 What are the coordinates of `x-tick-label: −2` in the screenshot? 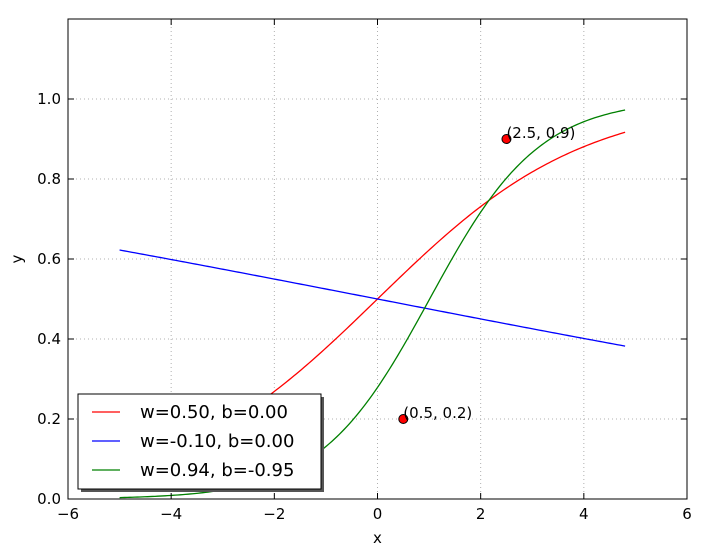 It's located at (274, 514).